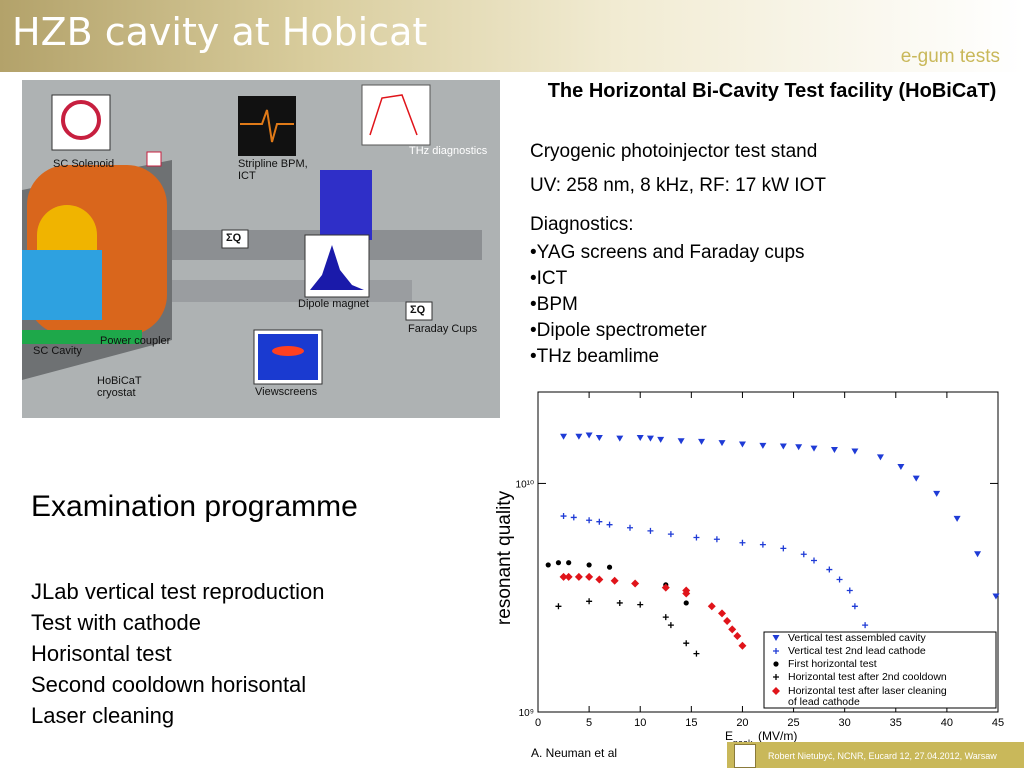  What do you see at coordinates (867, 677) in the screenshot?
I see `legend-label: Horizontal test after 2nd cooldown` at bounding box center [867, 677].